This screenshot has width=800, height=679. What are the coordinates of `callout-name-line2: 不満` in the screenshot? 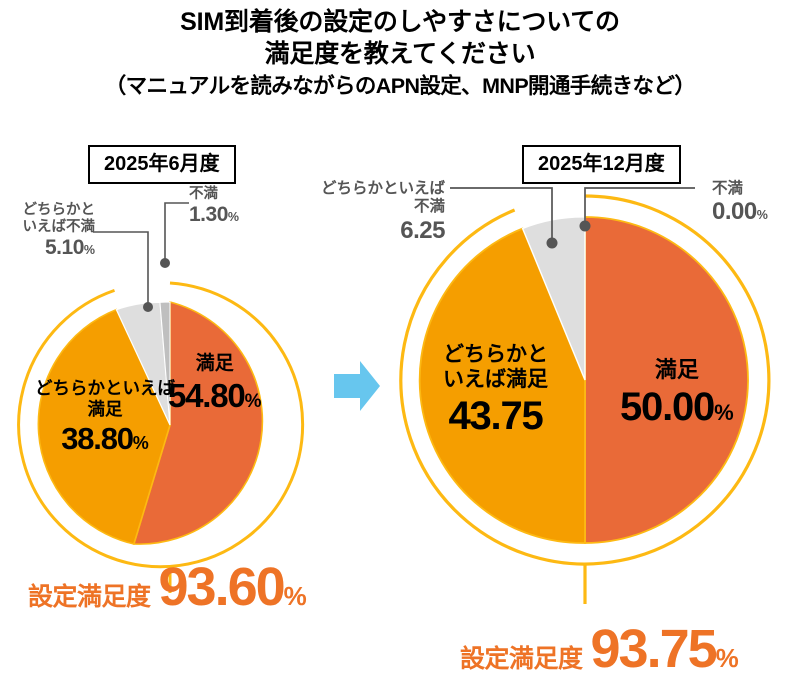 It's located at (429, 207).